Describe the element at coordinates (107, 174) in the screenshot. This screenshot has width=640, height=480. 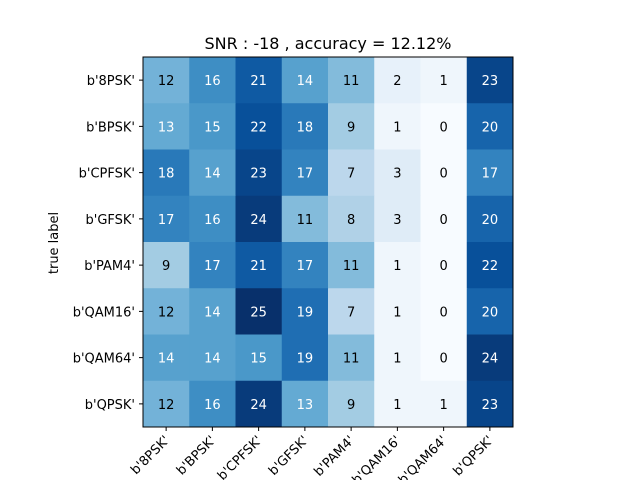
I see `y-tick-label: b'CPFSK'` at that location.